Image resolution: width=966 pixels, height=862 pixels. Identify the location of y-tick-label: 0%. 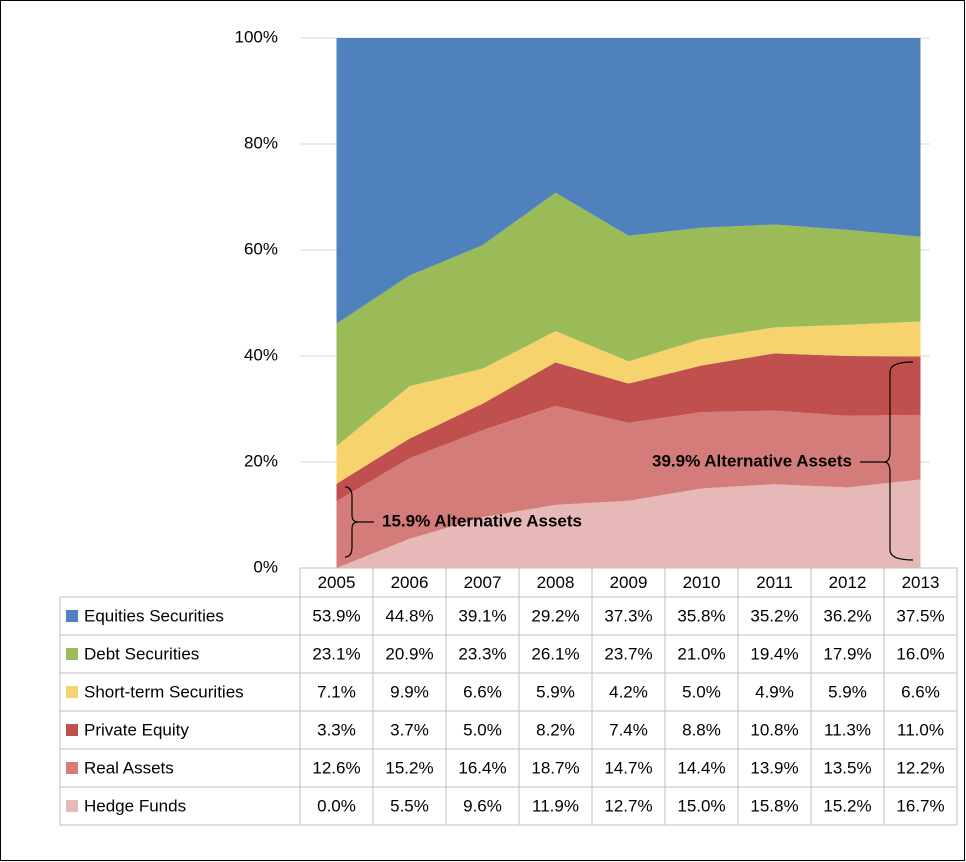
(265, 566).